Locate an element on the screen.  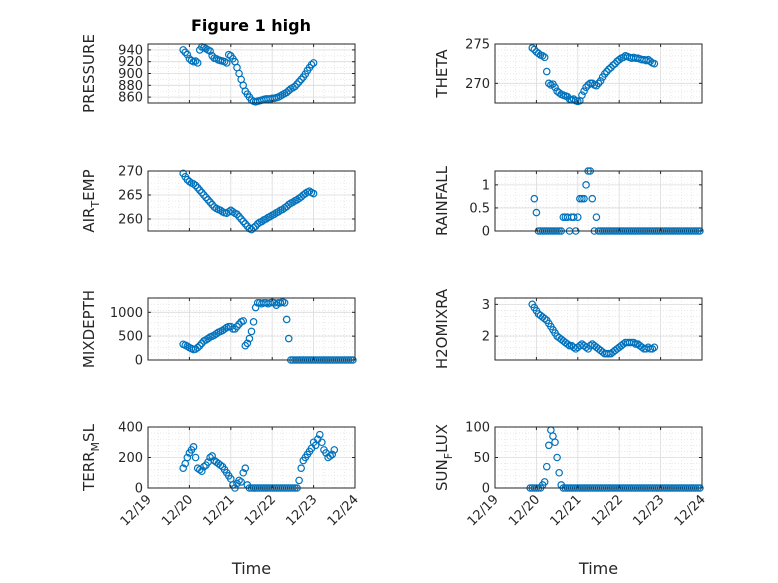
y-tick-label: 270 is located at coordinates (130, 172).